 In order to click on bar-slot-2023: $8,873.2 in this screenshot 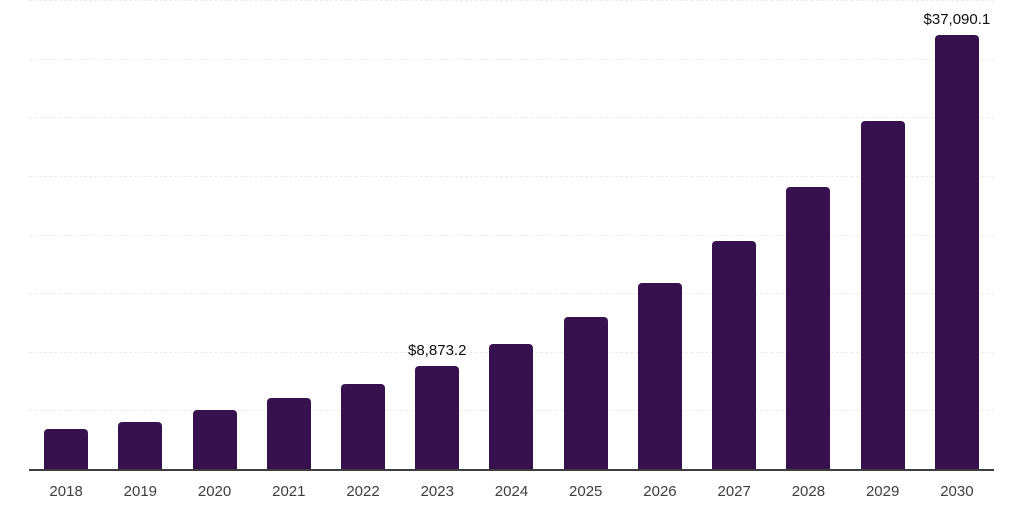, I will do `click(437, 235)`.